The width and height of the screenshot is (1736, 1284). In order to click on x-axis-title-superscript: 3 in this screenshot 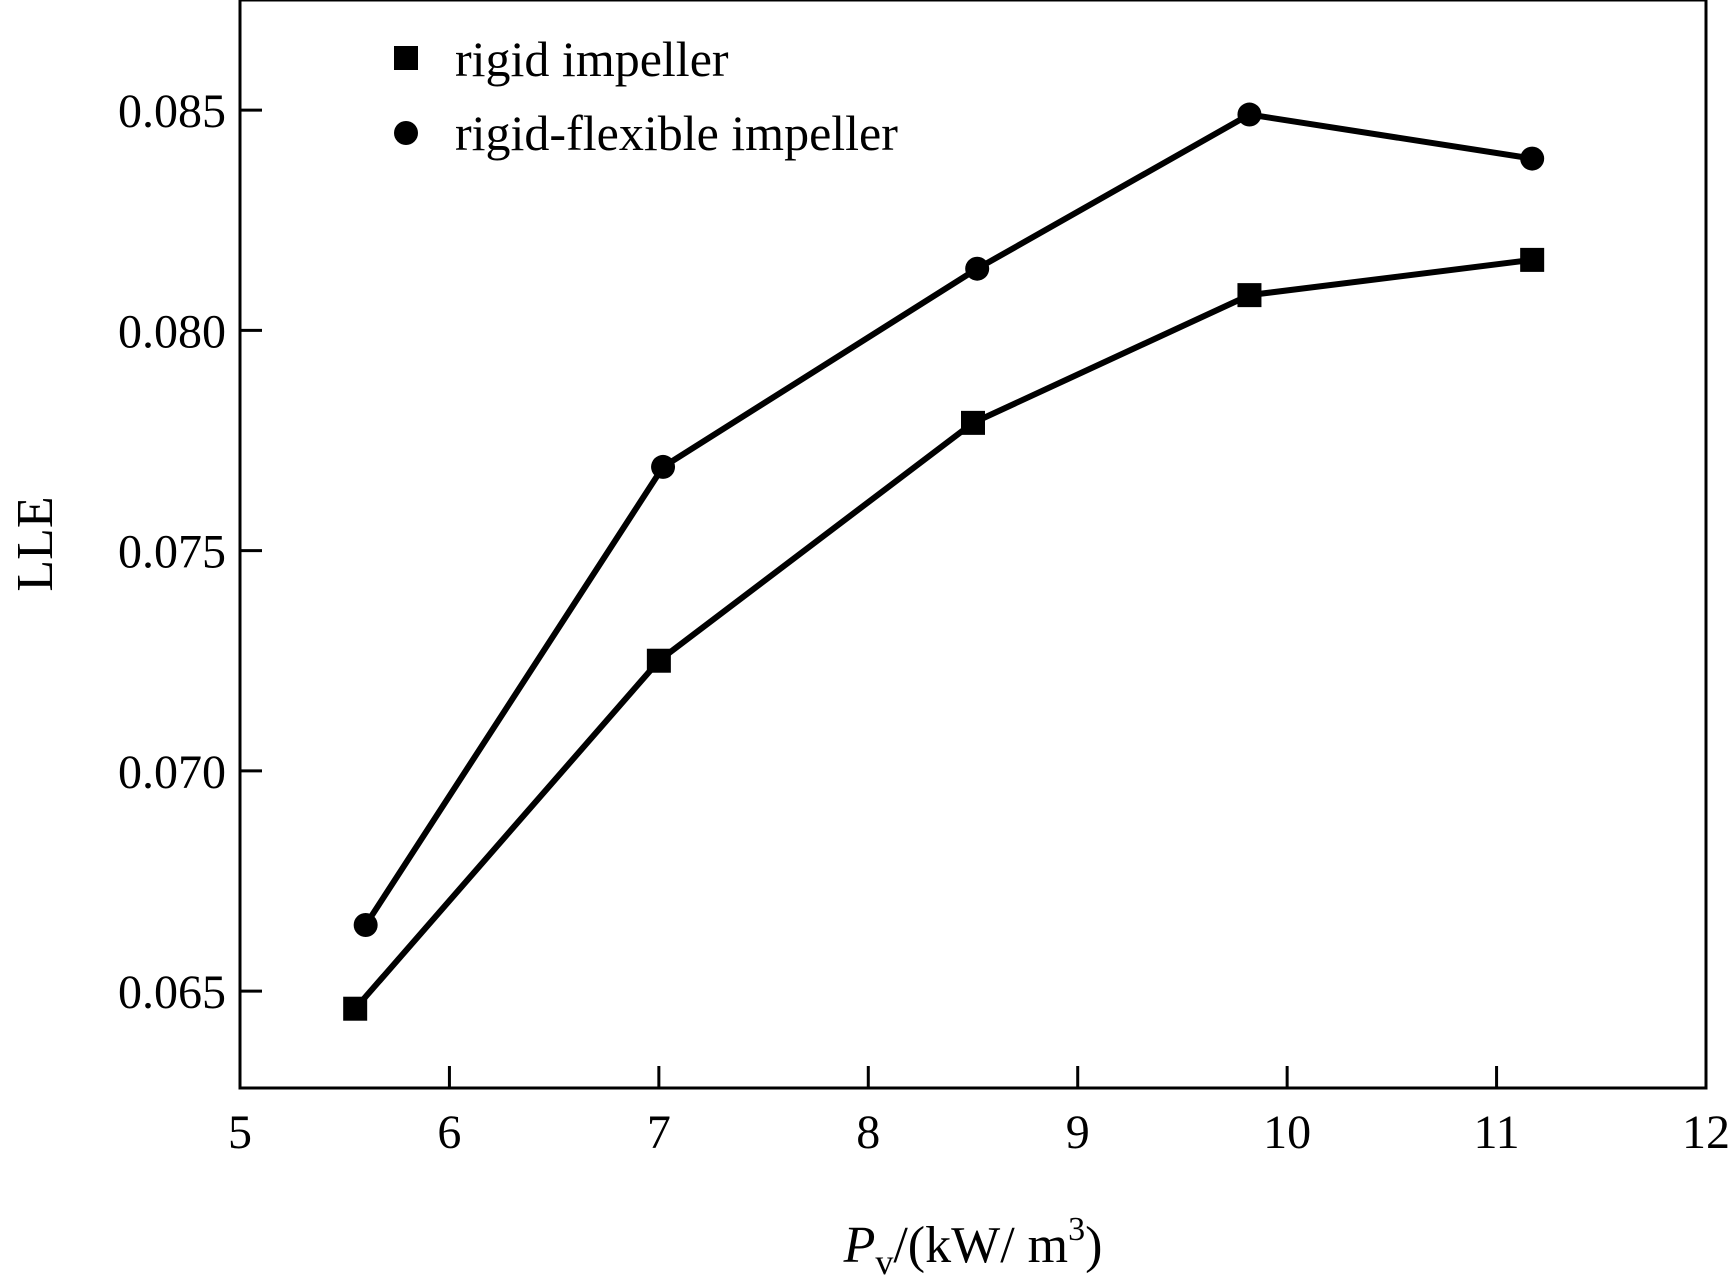, I will do `click(1076, 1229)`.